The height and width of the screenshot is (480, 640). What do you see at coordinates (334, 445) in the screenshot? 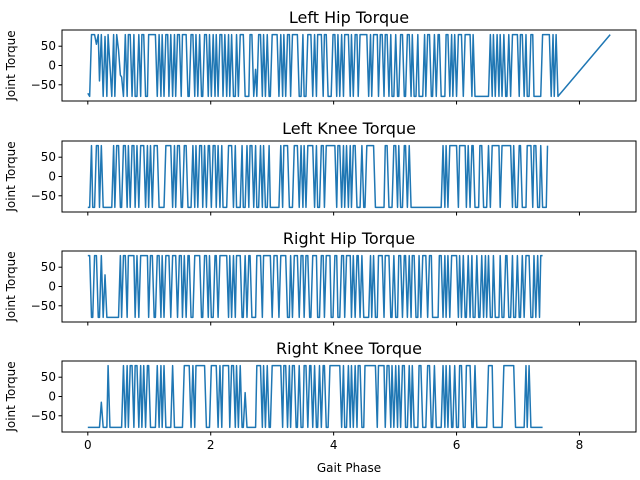
I see `x-tick-label: 4` at bounding box center [334, 445].